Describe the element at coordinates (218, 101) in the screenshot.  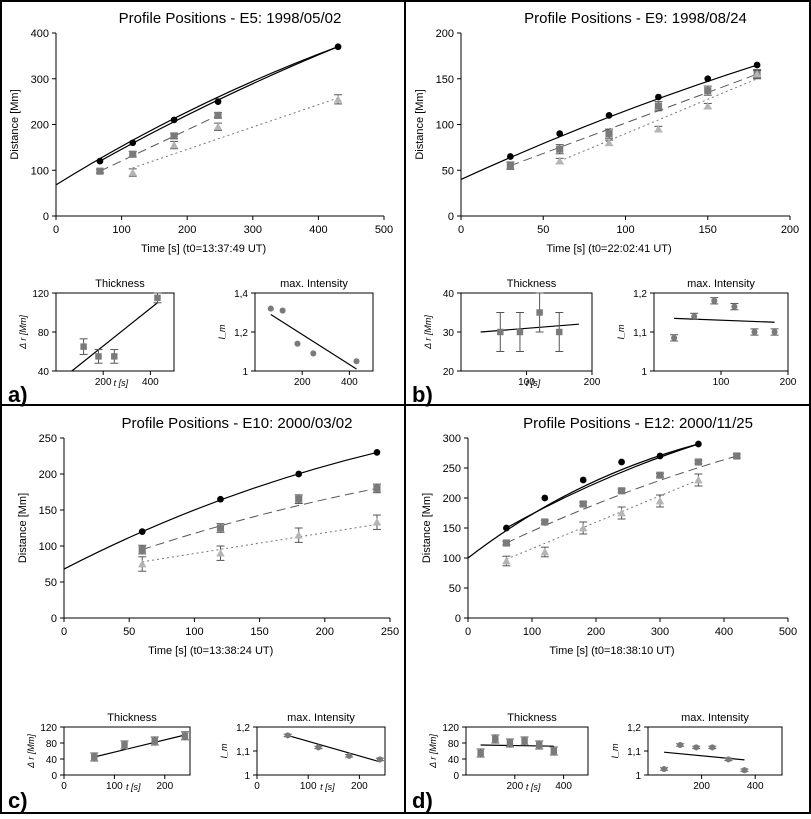
I see `panel-0-main-s0-point` at that location.